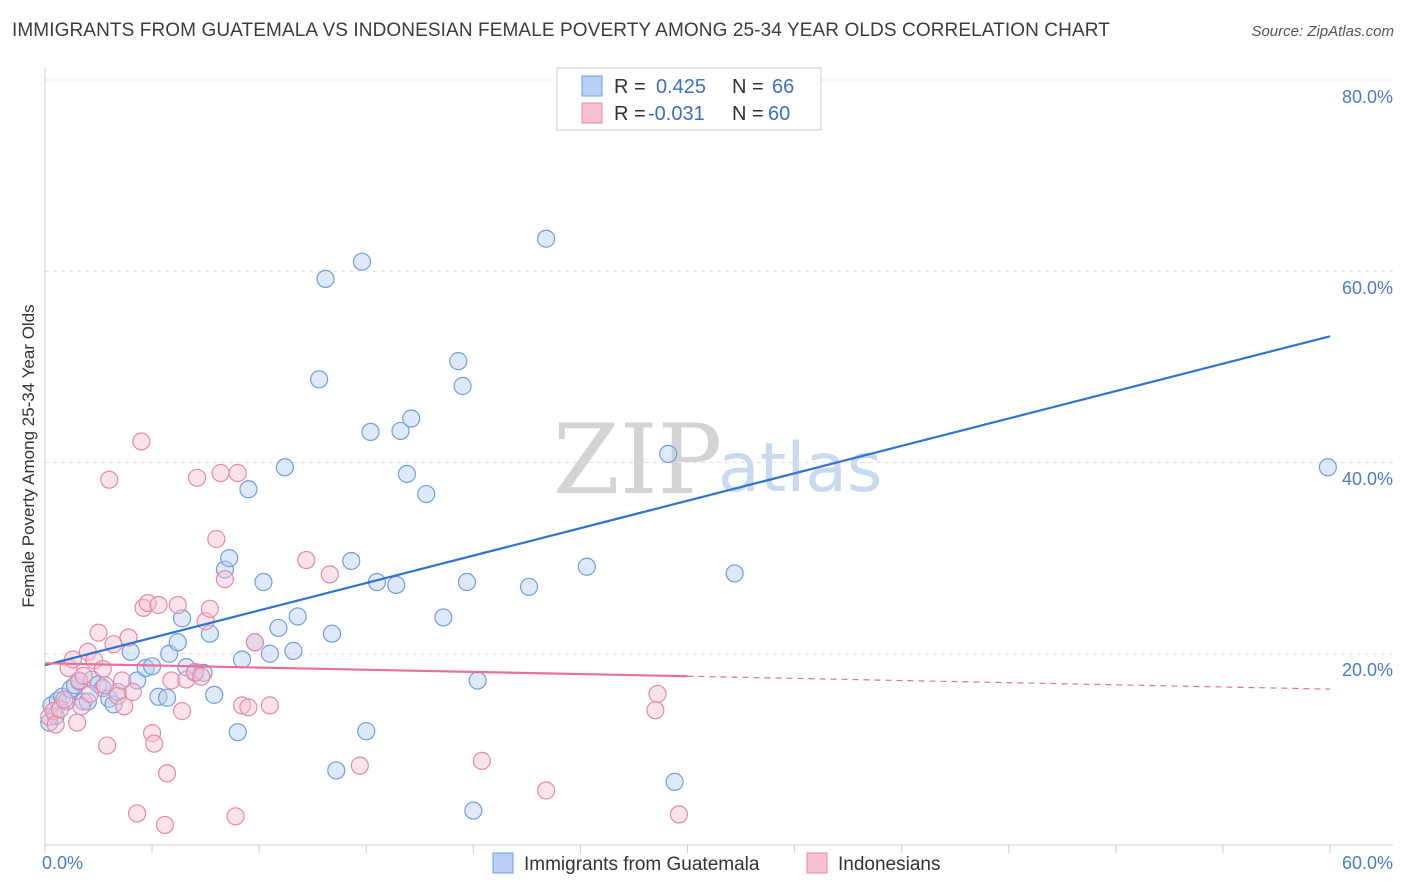 Image resolution: width=1406 pixels, height=892 pixels. What do you see at coordinates (779, 114) in the screenshot?
I see `legend-n-value: 60` at bounding box center [779, 114].